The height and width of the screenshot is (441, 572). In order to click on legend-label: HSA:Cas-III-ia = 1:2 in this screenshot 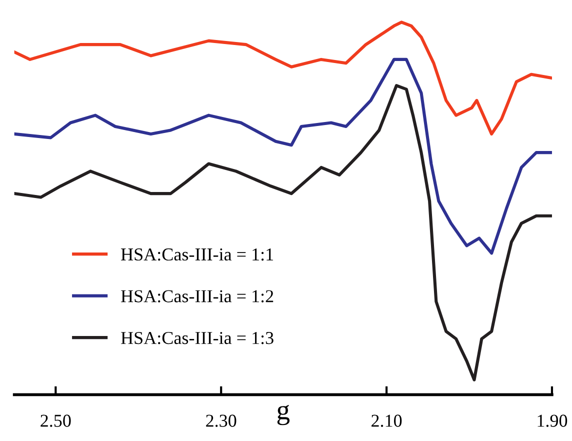, I will do `click(197, 296)`.